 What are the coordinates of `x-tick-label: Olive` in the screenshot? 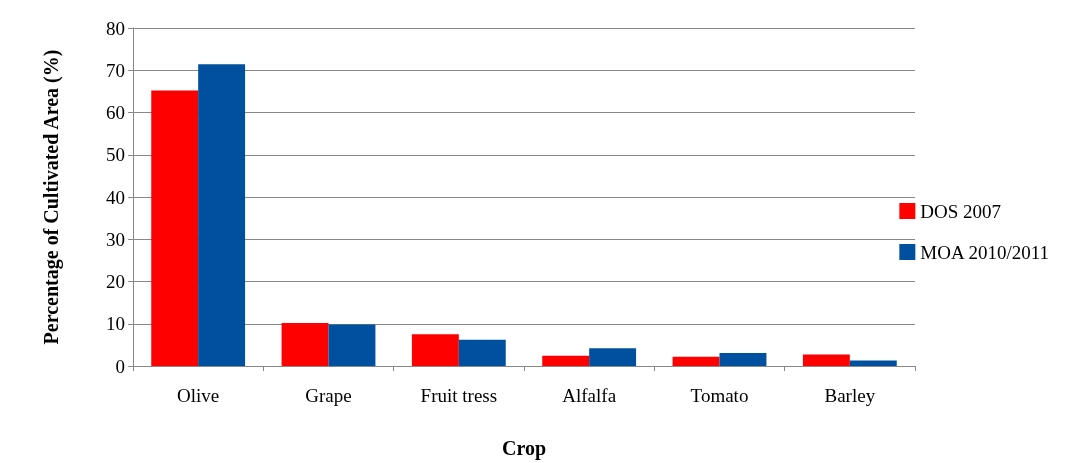 It's located at (198, 395).